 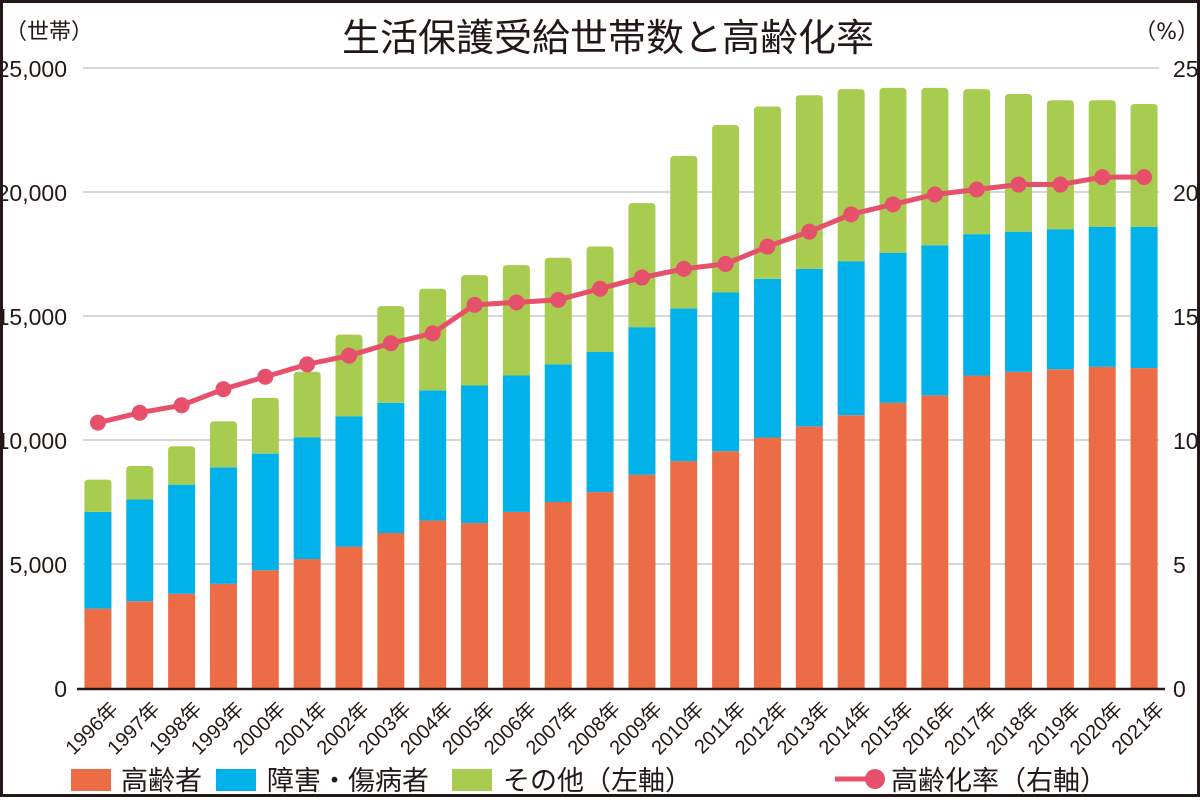 What do you see at coordinates (35, 193) in the screenshot?
I see `left-tick-label: 20,000` at bounding box center [35, 193].